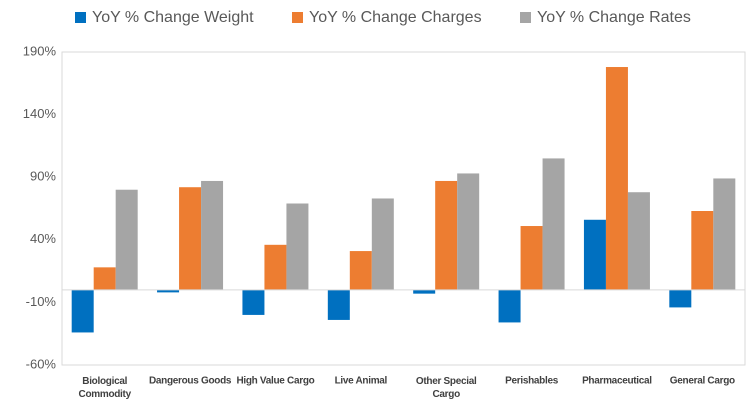  I want to click on y-tick-label: 90%, so click(43, 176).